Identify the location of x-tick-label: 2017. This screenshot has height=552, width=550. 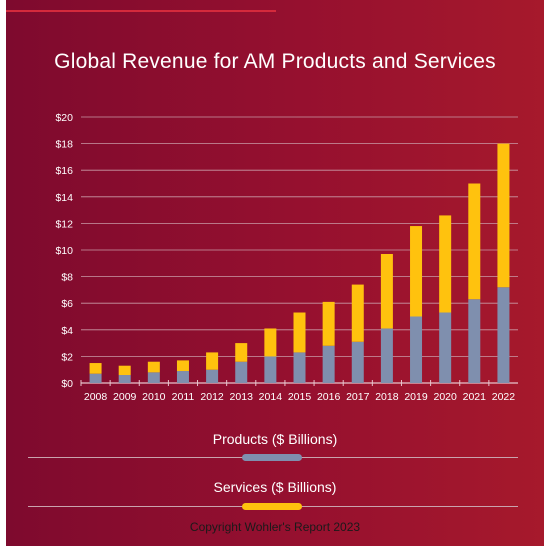
(358, 397).